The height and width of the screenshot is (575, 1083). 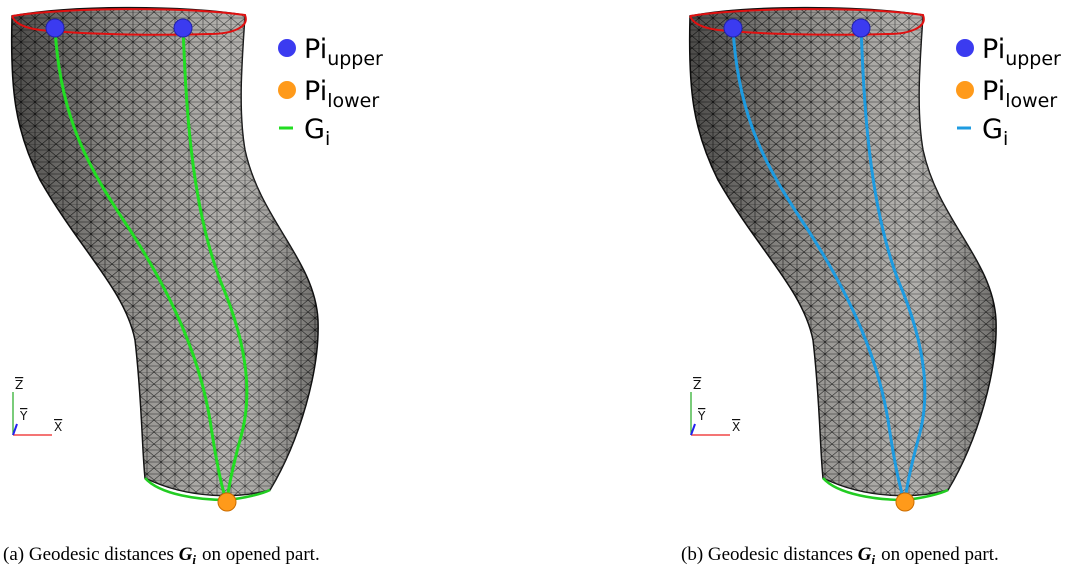 I want to click on caption: (b) Geodesic distances Gi on opened part., so click(x=840, y=555).